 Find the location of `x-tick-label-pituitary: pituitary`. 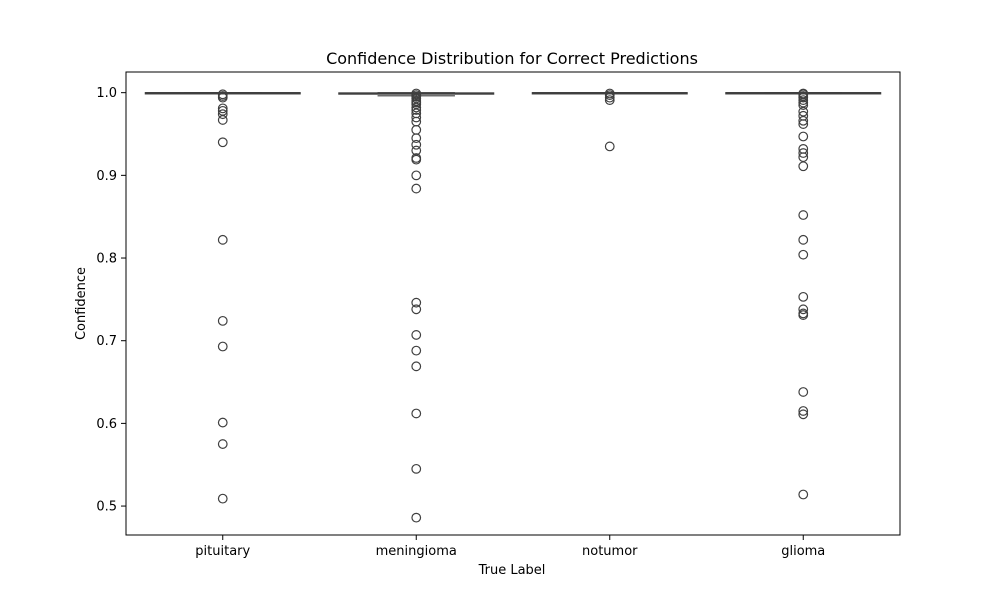

x-tick-label-pituitary: pituitary is located at coordinates (222, 551).